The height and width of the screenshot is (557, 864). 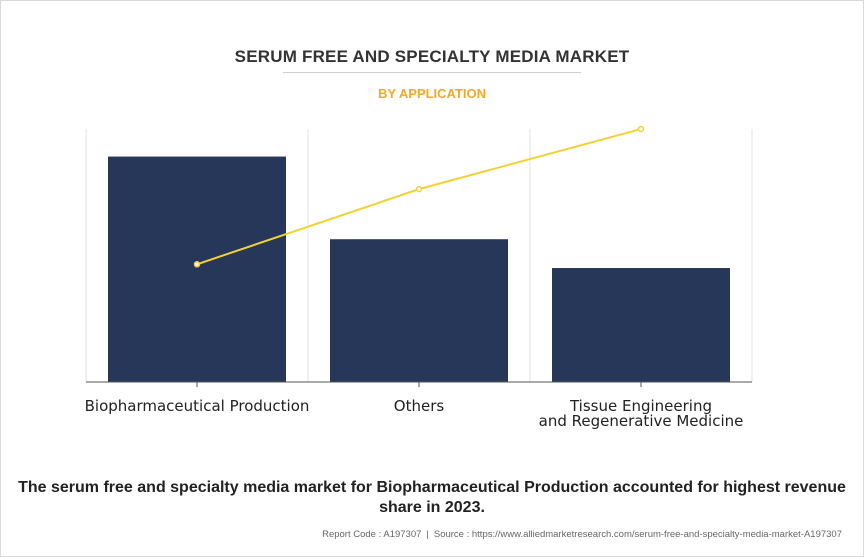 I want to click on x-tick-label: and Regenerative Medicine, so click(x=641, y=421).